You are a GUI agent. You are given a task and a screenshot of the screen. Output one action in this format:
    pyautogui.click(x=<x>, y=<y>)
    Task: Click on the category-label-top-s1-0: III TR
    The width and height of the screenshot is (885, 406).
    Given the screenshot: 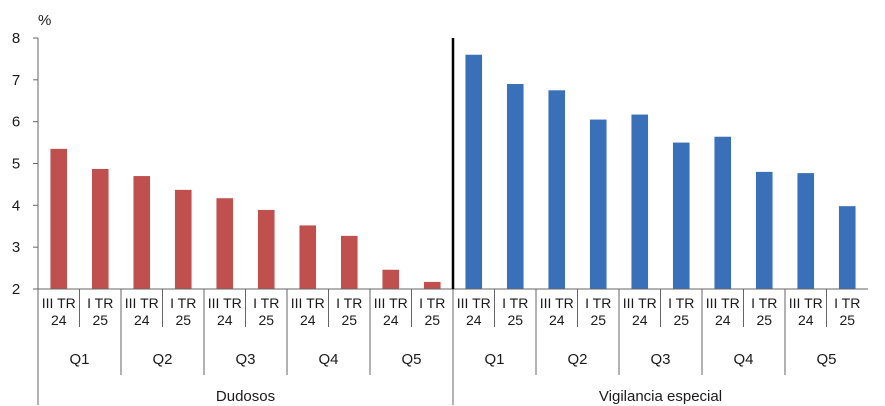 What is the action you would take?
    pyautogui.click(x=474, y=303)
    